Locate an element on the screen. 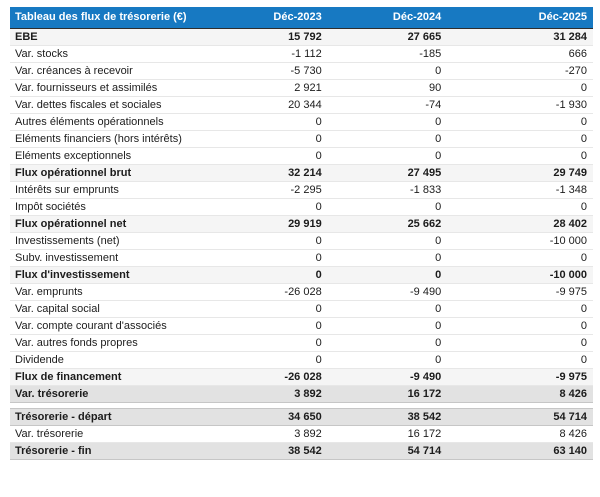  table-row: Eléments financiers (hors intérêts) 0 0 0 is located at coordinates (301, 139).